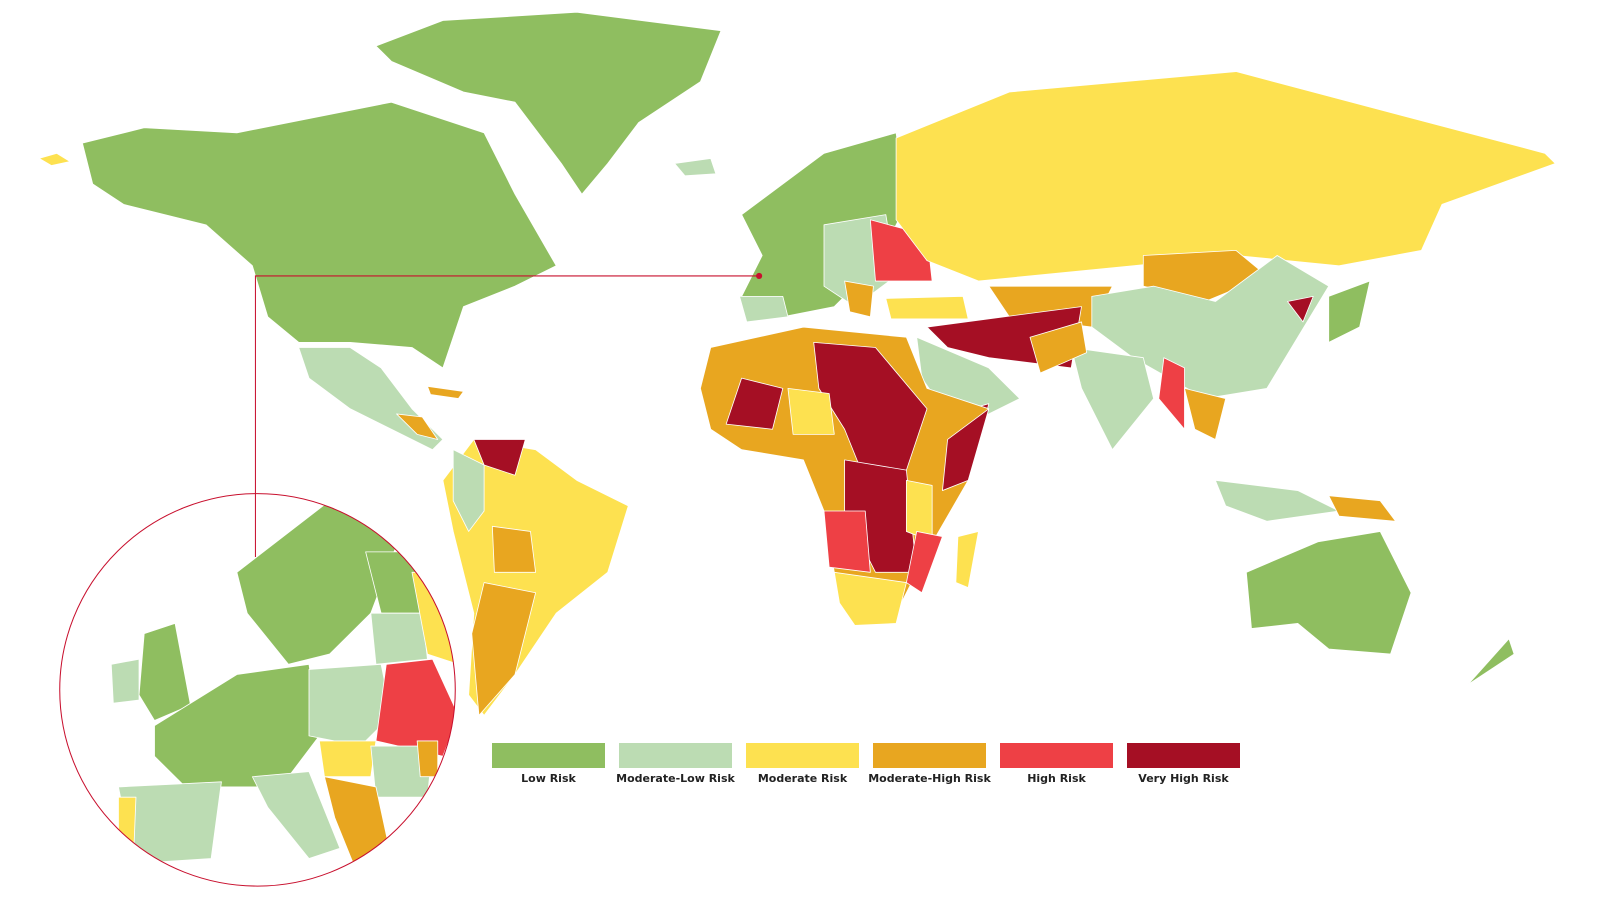  What do you see at coordinates (1300, 309) in the screenshot?
I see `north-korea` at bounding box center [1300, 309].